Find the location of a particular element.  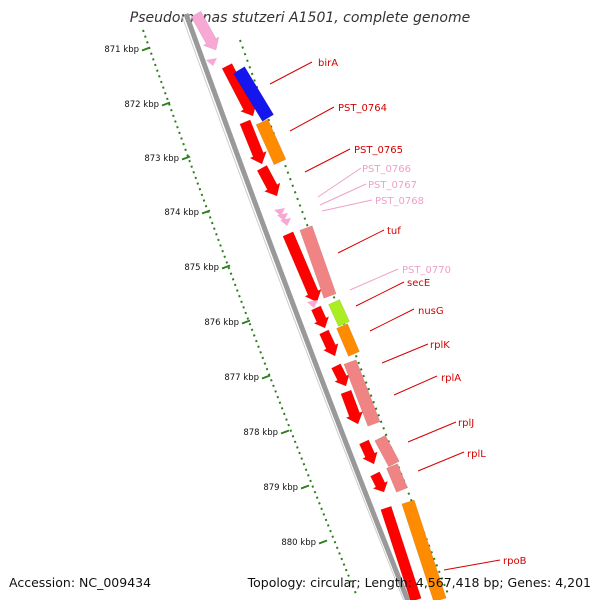

scale-label: 878 kbp is located at coordinates (260, 433).